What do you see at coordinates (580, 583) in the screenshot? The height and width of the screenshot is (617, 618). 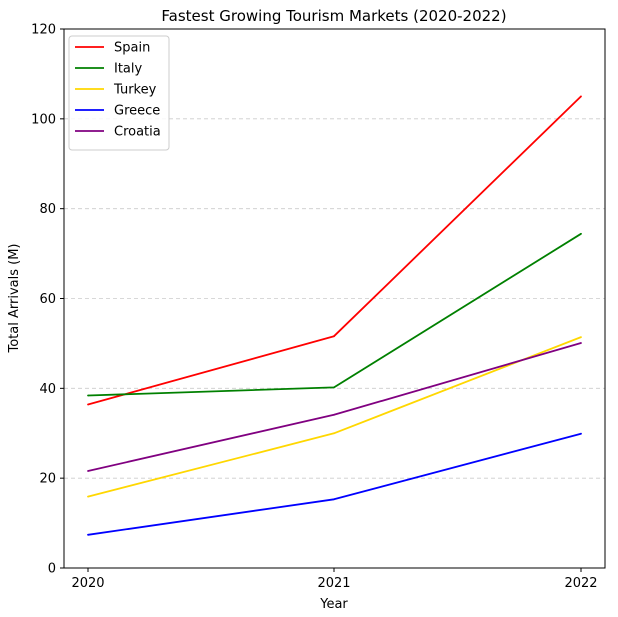 I see `x-tick-label: 2022` at bounding box center [580, 583].